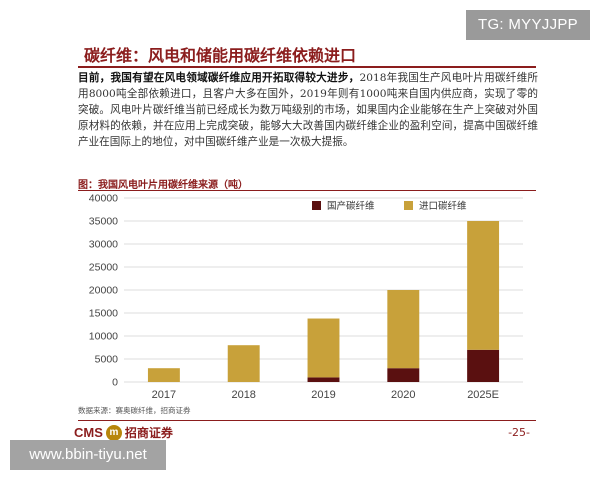 This screenshot has width=600, height=480. Describe the element at coordinates (220, 55) in the screenshot. I see `page-headline: 碳纤维：风电和储能用碳纤维依赖进口` at that location.